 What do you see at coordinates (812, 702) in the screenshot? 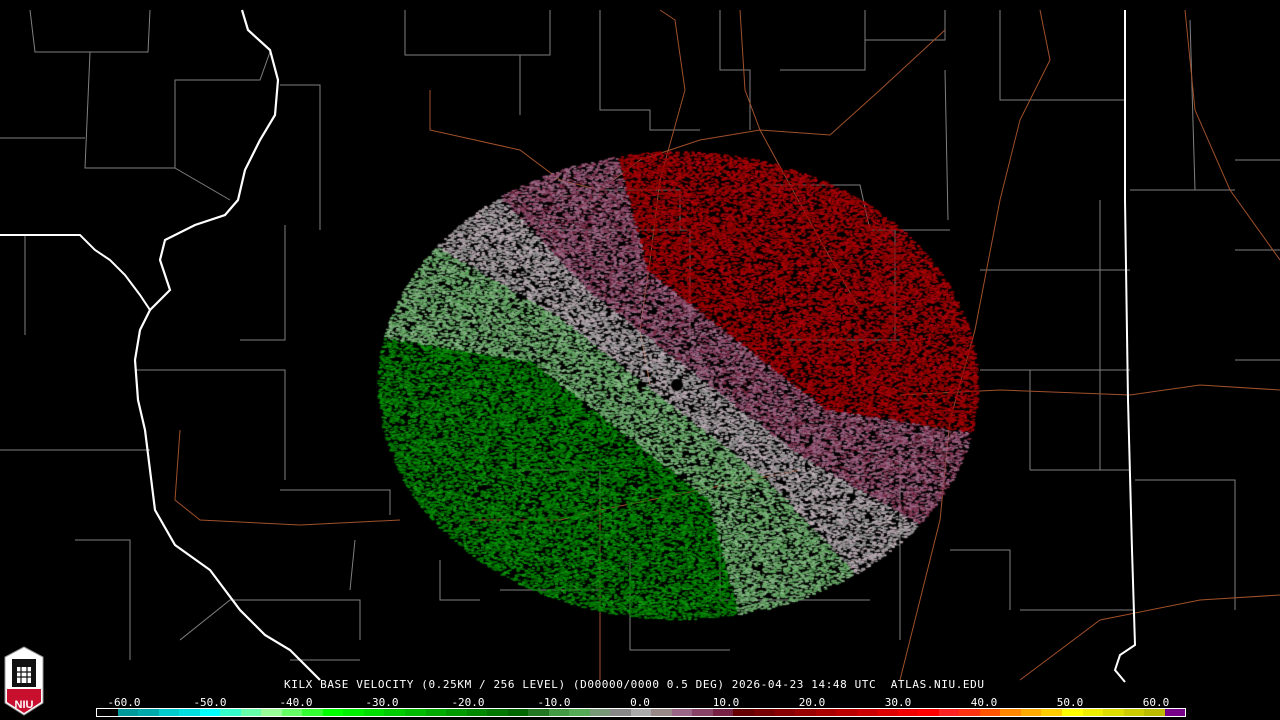
I see `scale-tick-label: 20.0` at bounding box center [812, 702].